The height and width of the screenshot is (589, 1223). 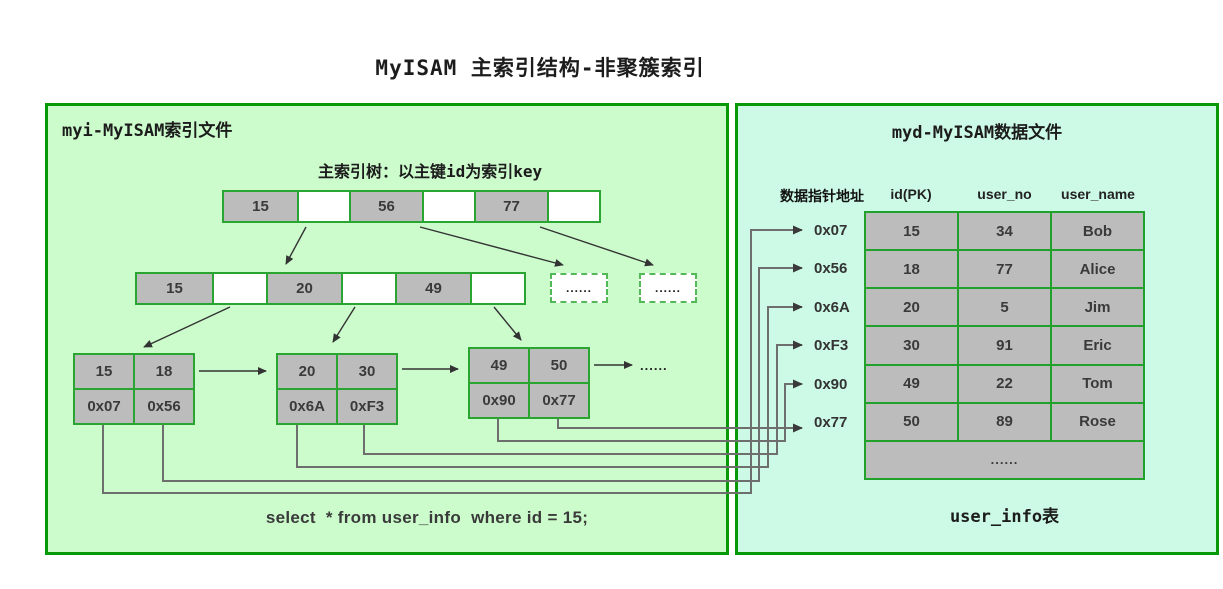 What do you see at coordinates (1097, 421) in the screenshot?
I see `table-cell: Rose` at bounding box center [1097, 421].